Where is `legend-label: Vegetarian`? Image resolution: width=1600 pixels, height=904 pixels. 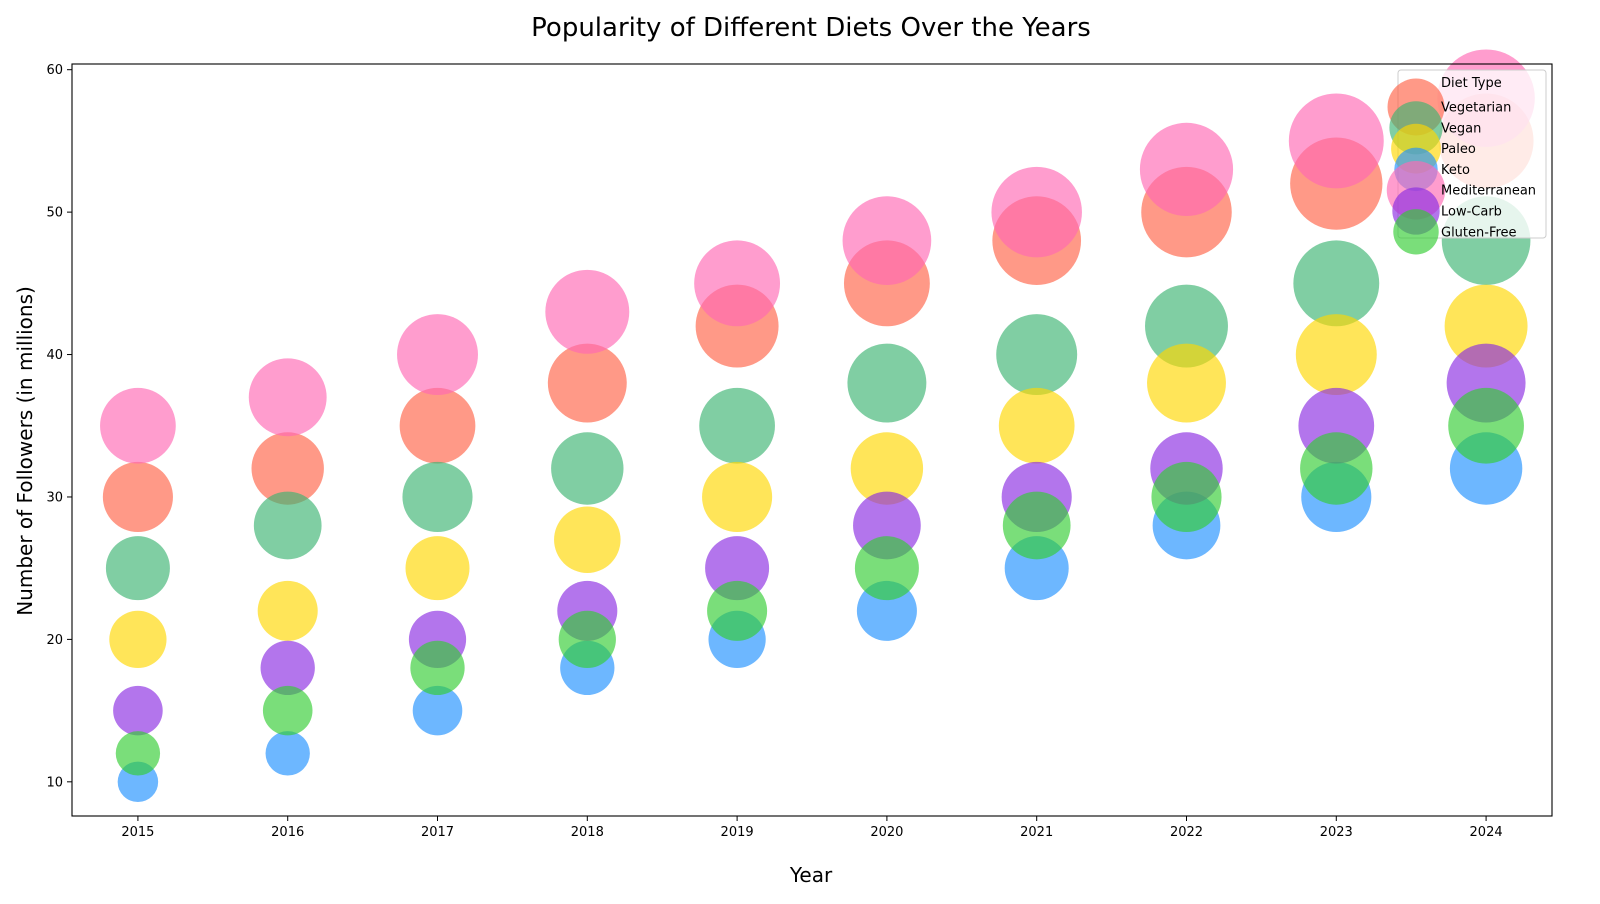 legend-label: Vegetarian is located at coordinates (1476, 108).